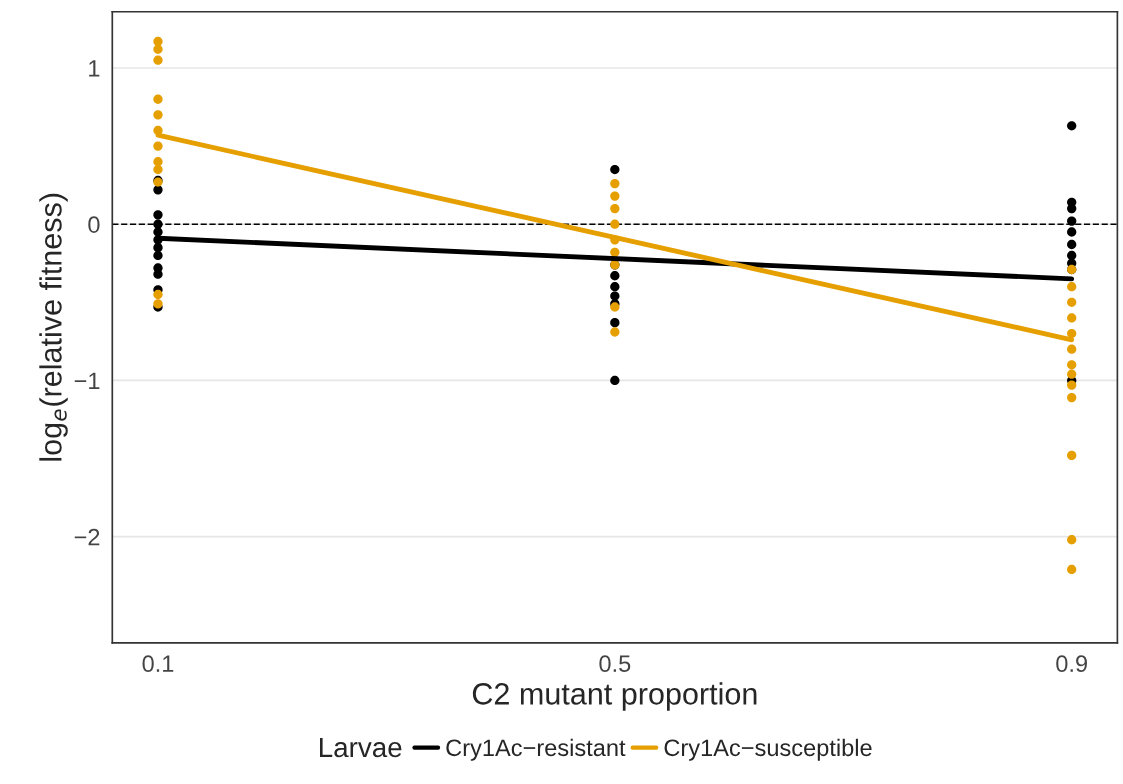 This screenshot has width=1123, height=784. I want to click on y-tick-label: −2, so click(87, 537).